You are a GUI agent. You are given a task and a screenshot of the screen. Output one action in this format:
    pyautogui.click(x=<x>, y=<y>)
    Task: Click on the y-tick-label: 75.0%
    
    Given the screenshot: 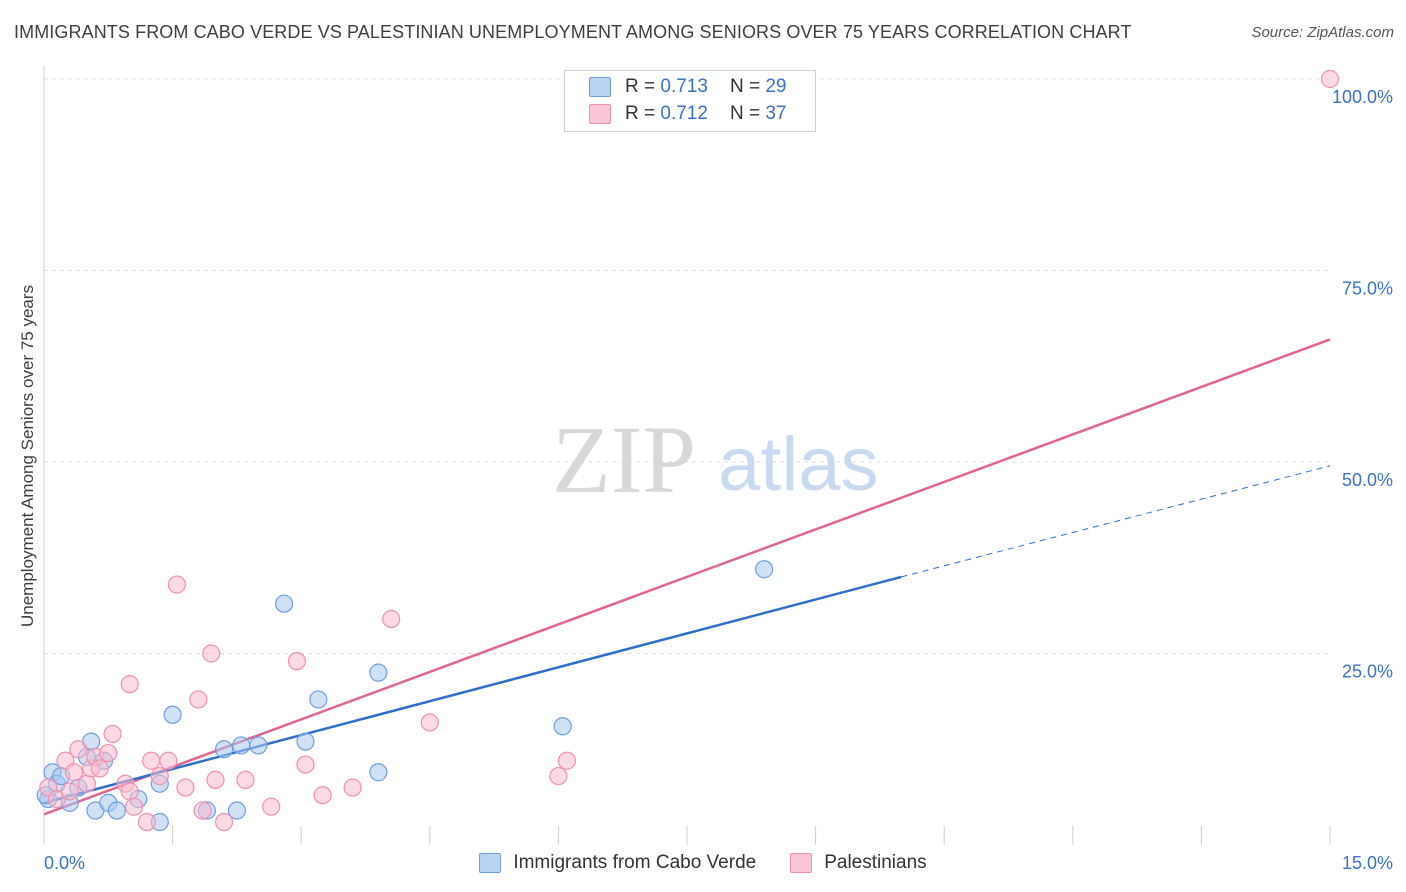 What is the action you would take?
    pyautogui.click(x=1367, y=289)
    